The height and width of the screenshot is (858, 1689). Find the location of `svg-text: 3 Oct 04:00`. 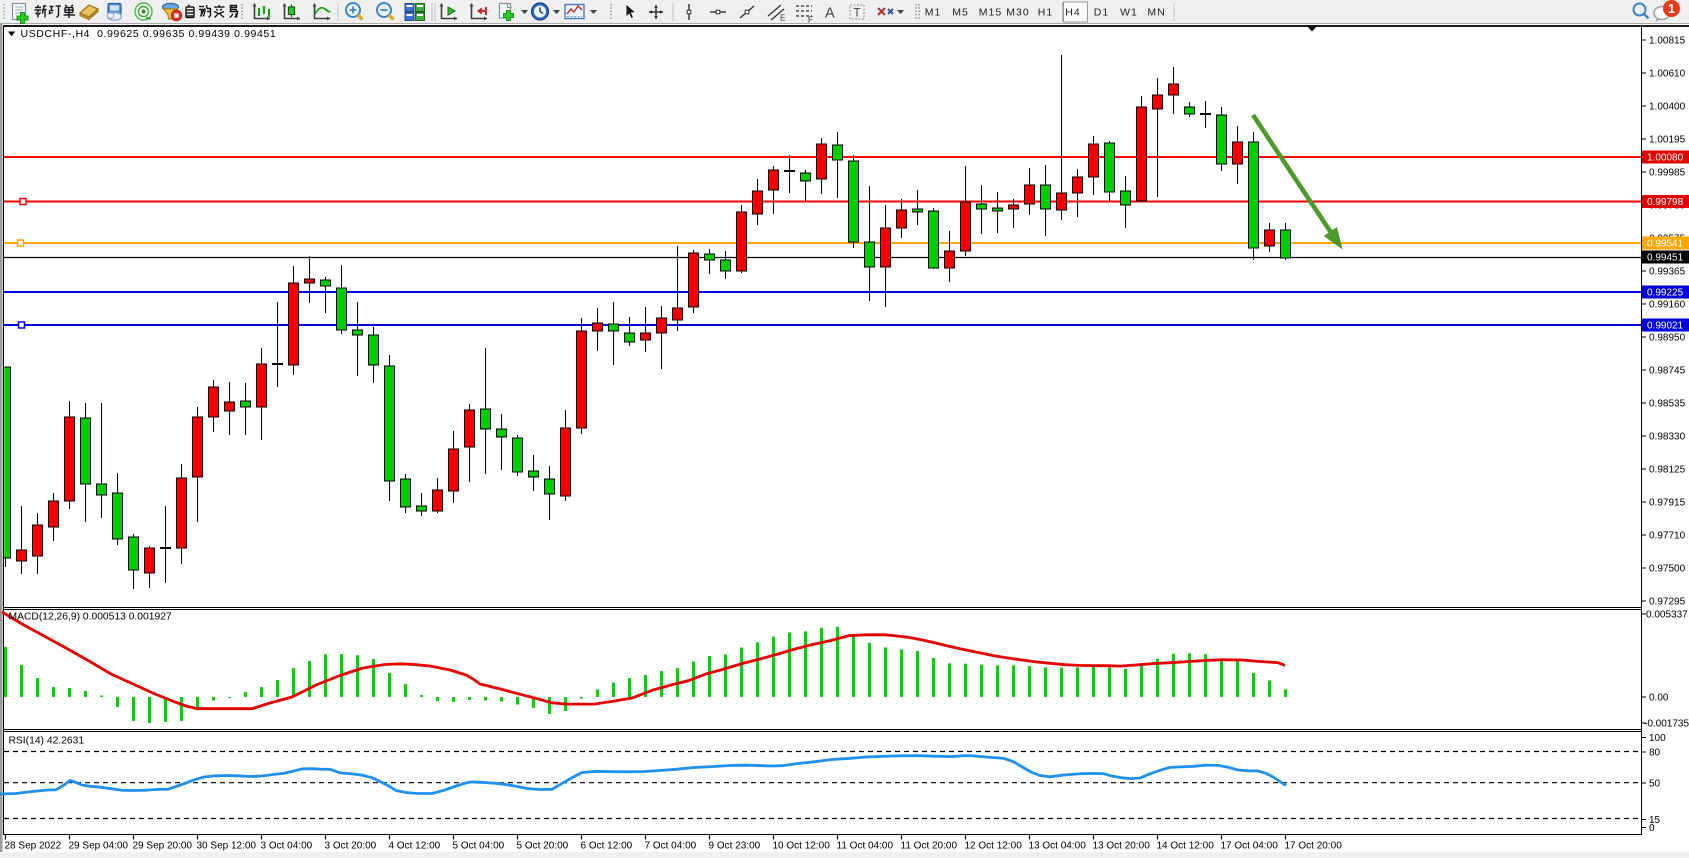

svg-text: 3 Oct 04:00 is located at coordinates (287, 846).